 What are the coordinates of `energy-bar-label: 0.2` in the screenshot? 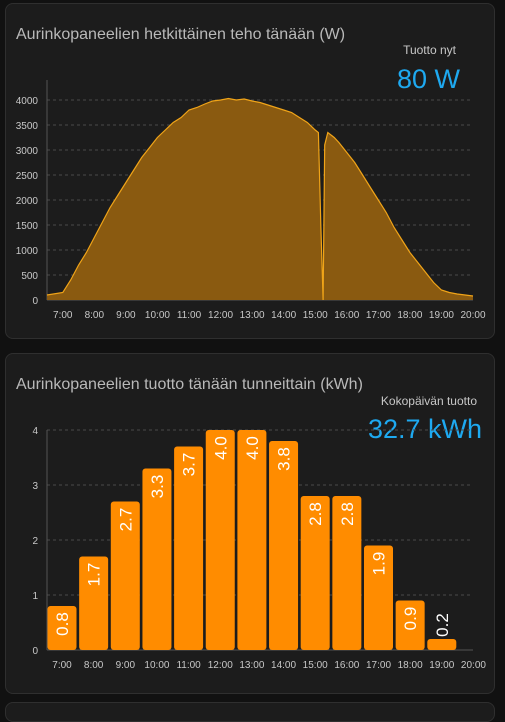 It's located at (442, 625).